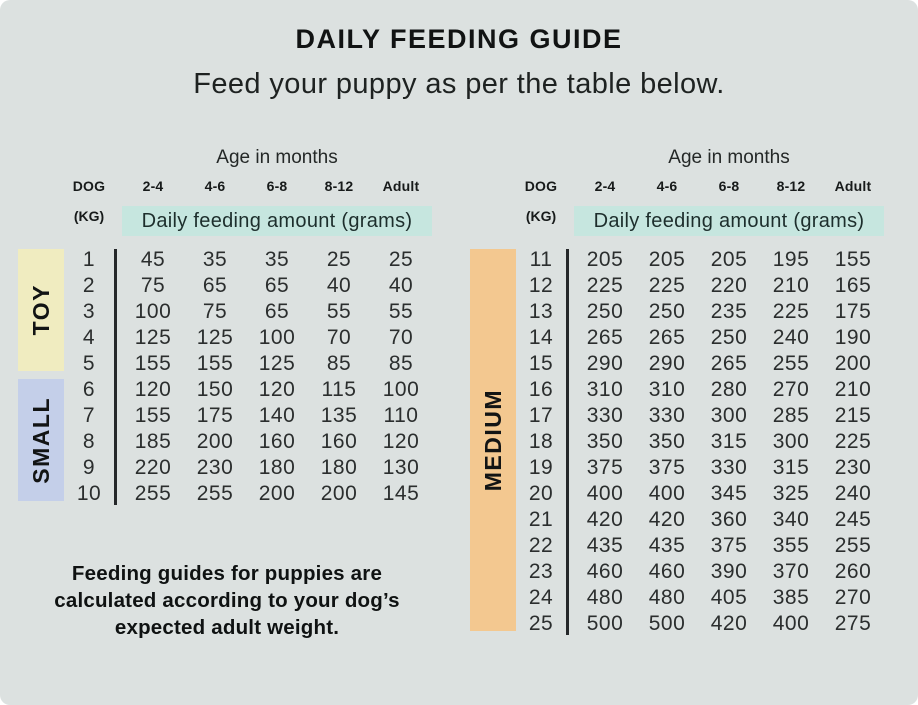 This screenshot has width=918, height=705. I want to click on table-row: 5 155 155 125 85 85, so click(249, 364).